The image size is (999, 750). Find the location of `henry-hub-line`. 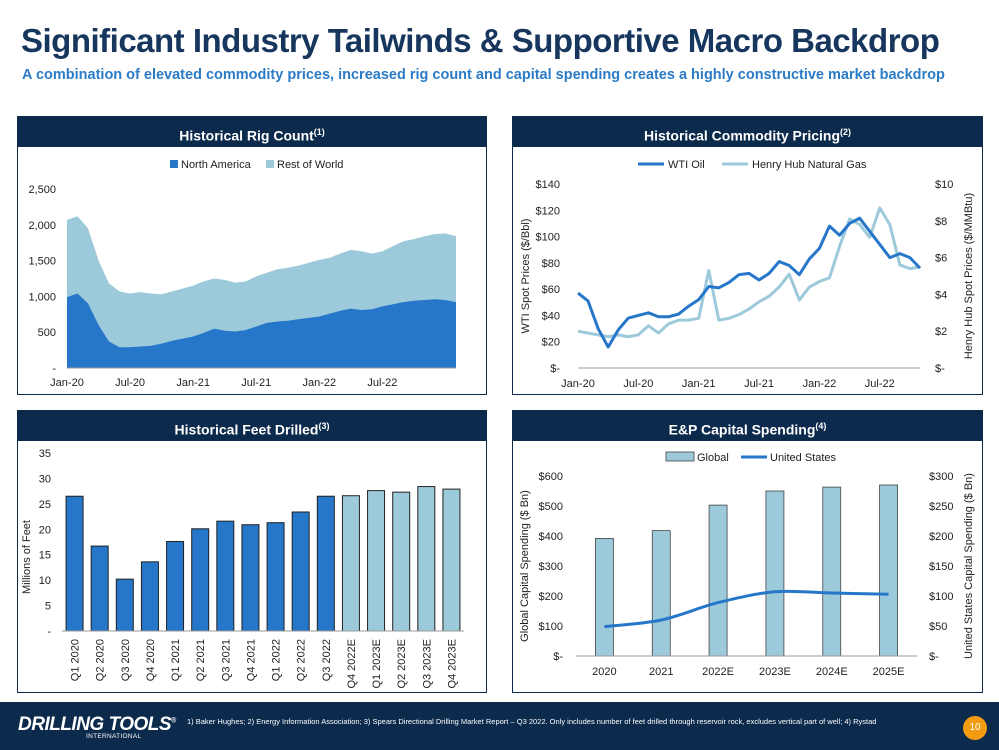

henry-hub-line is located at coordinates (749, 272).